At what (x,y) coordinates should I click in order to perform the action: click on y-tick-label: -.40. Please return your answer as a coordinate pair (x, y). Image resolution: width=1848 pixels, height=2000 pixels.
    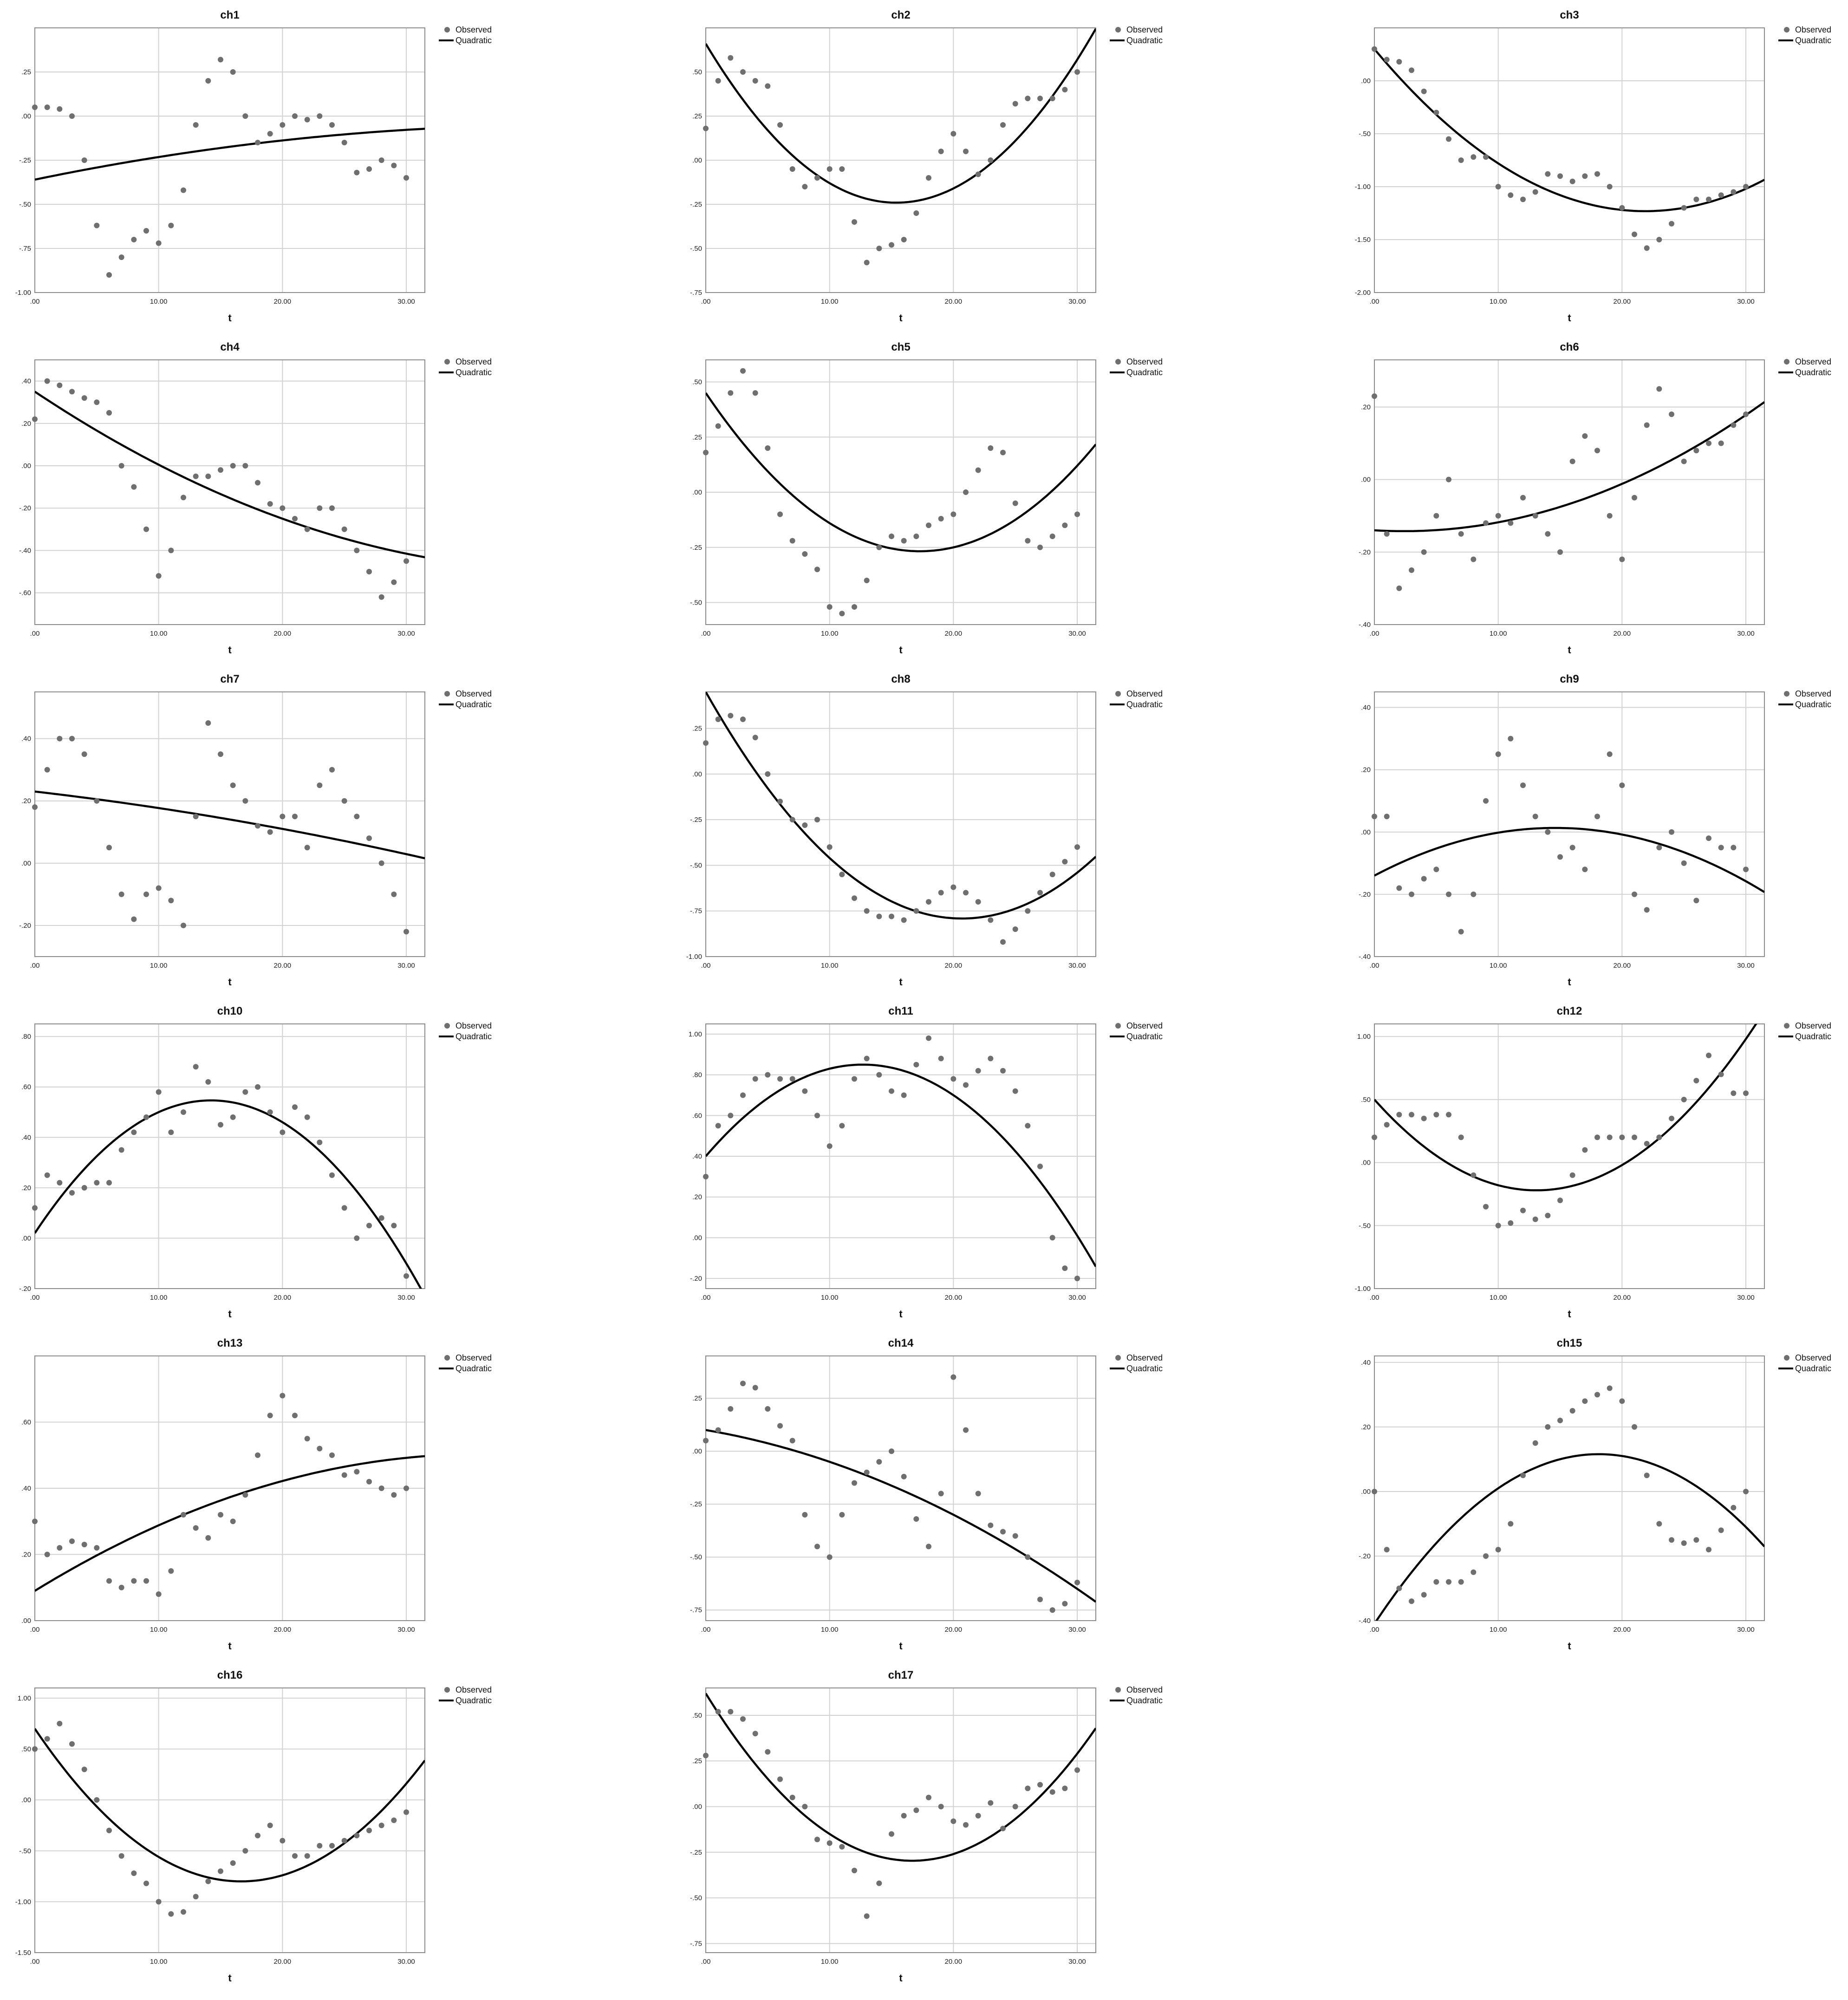
    Looking at the image, I should click on (1365, 625).